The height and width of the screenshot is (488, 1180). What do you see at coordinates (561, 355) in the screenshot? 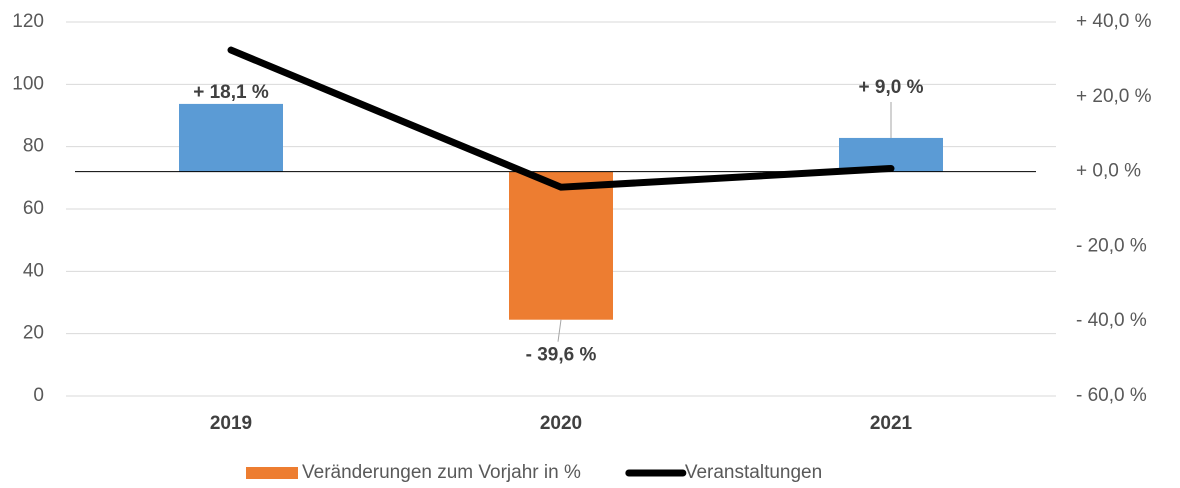
I see `value-label: - 39,6 %` at bounding box center [561, 355].